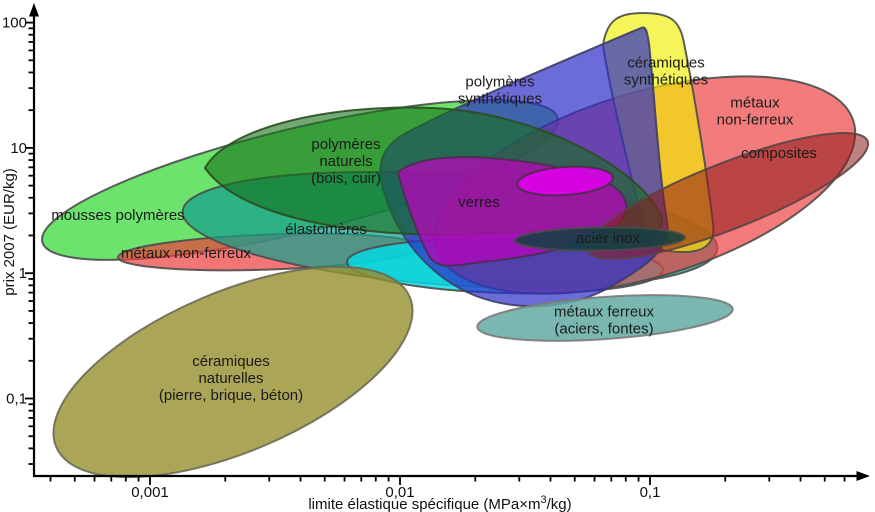  Describe the element at coordinates (479, 202) in the screenshot. I see `label-verres: verres` at that location.